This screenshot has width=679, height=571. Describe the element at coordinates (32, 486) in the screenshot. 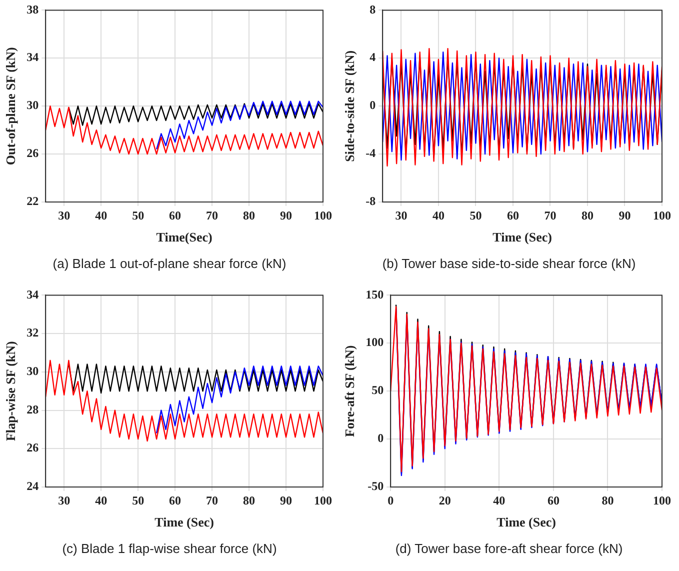

I see `y-tick-label: 24` at that location.